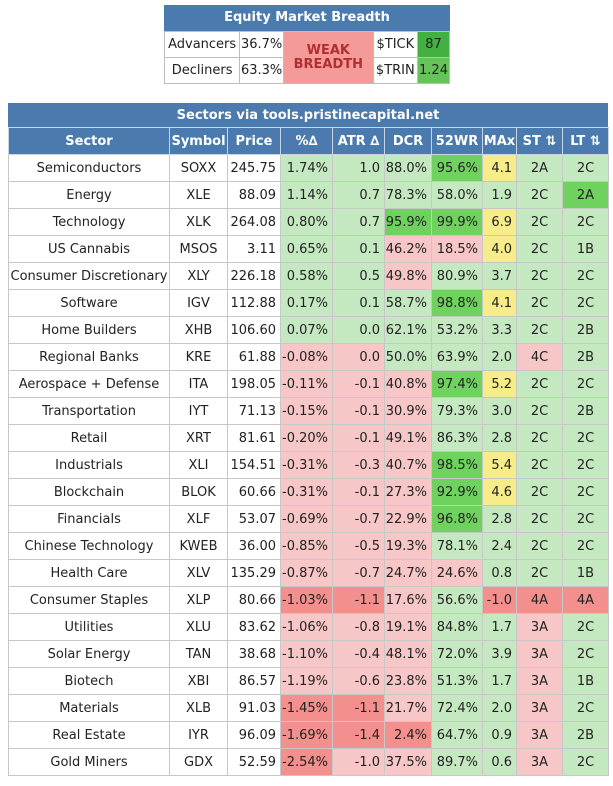 The image size is (613, 786). Describe the element at coordinates (539, 600) in the screenshot. I see `cell-st: 4A` at that location.